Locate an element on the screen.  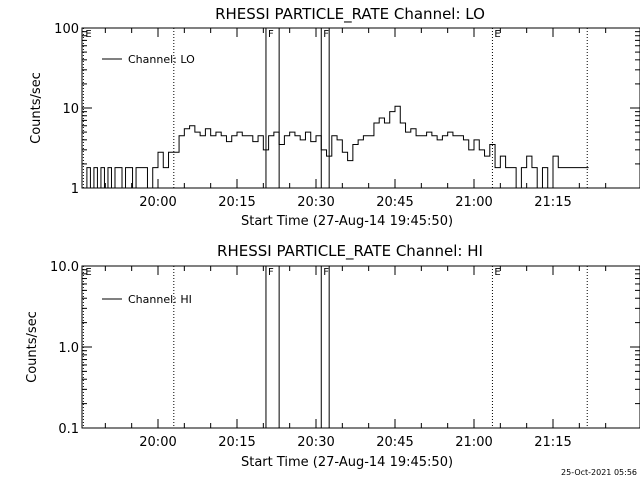
y-tick-label: 100 is located at coordinates (66, 29).